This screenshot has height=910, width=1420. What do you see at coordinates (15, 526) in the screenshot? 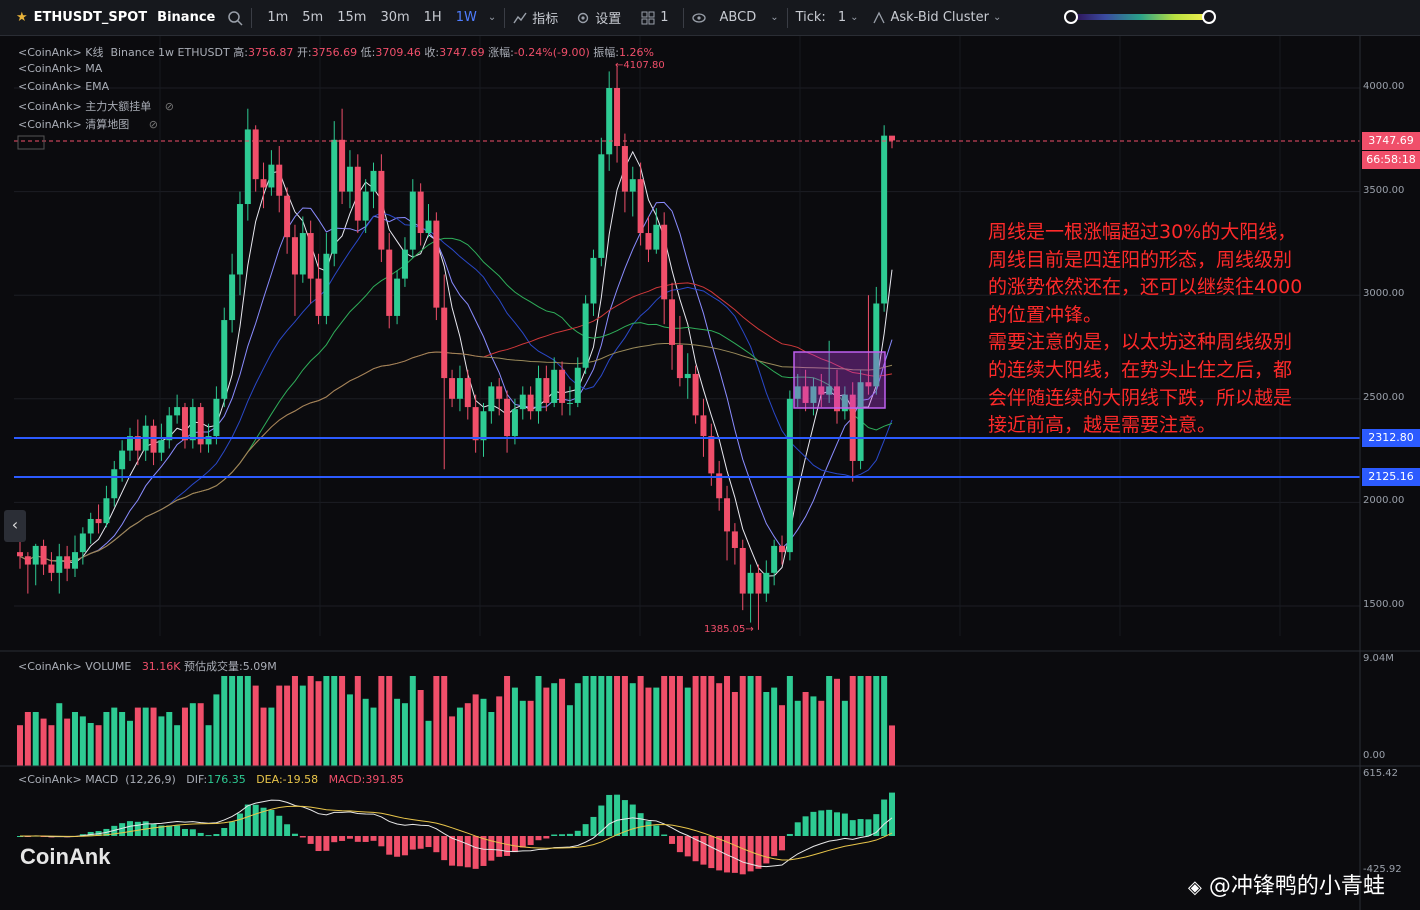
I see `chevron-left-icon: ‹` at bounding box center [15, 526].